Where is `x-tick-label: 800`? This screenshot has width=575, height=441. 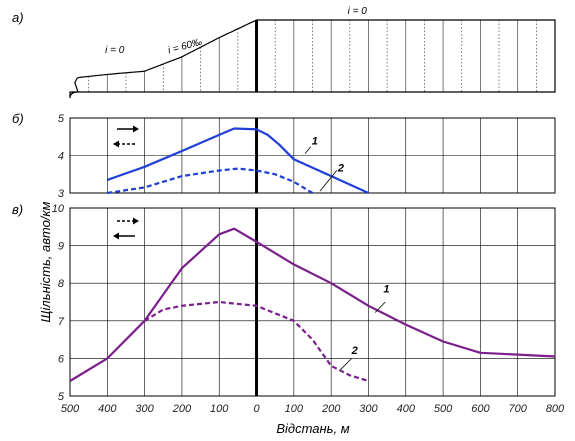 x-tick-label: 800 is located at coordinates (555, 409).